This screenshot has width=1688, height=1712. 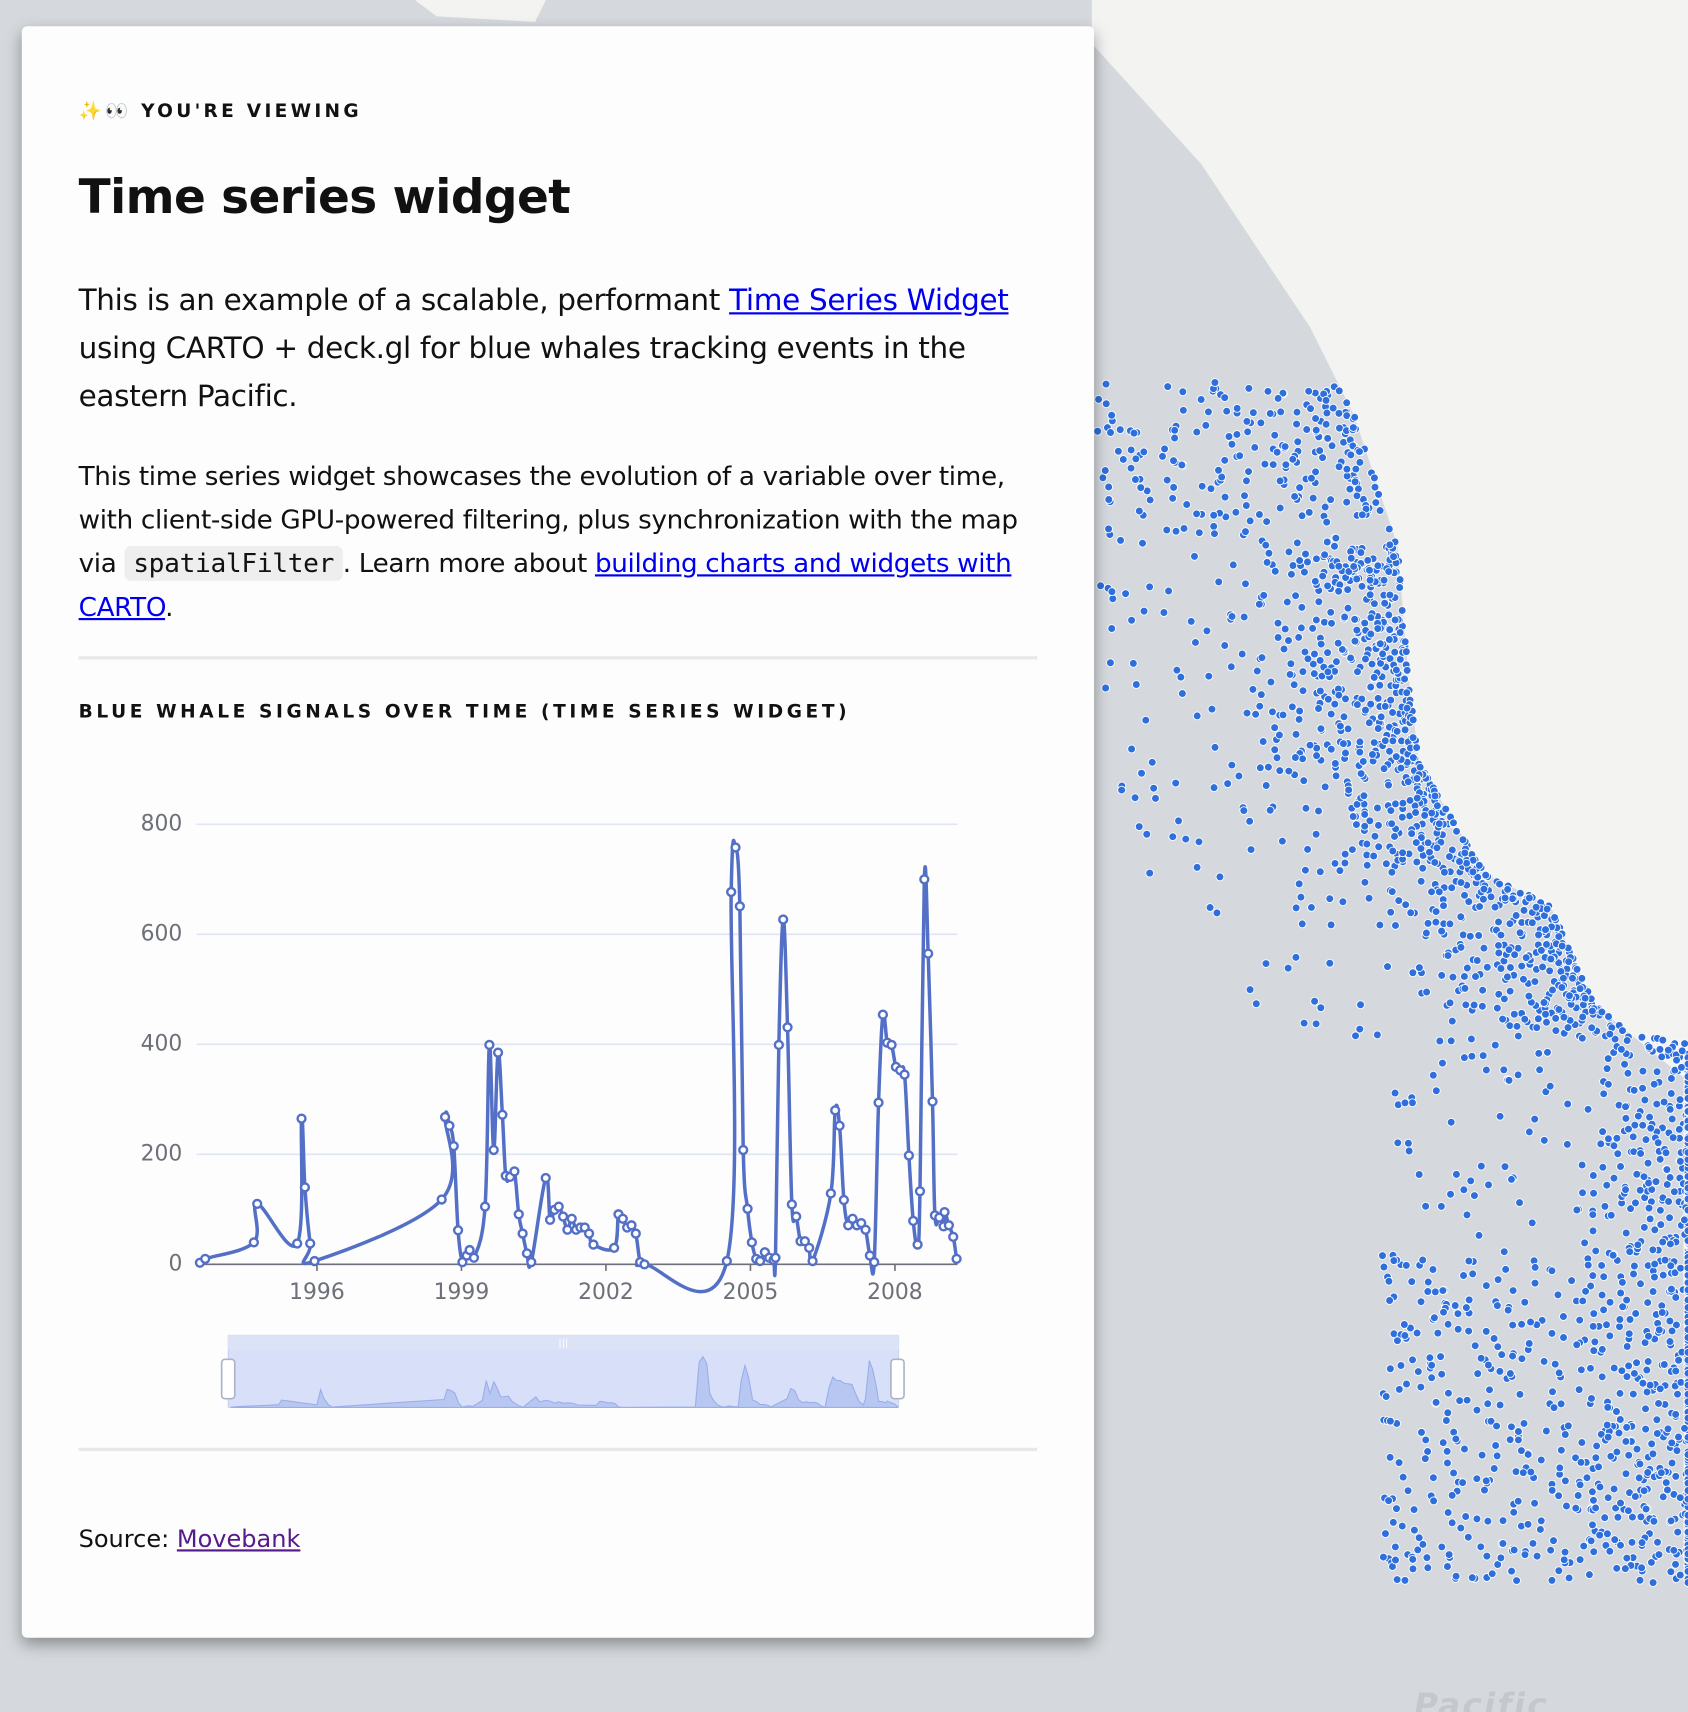 I want to click on zoom-bar, so click(x=563, y=1342).